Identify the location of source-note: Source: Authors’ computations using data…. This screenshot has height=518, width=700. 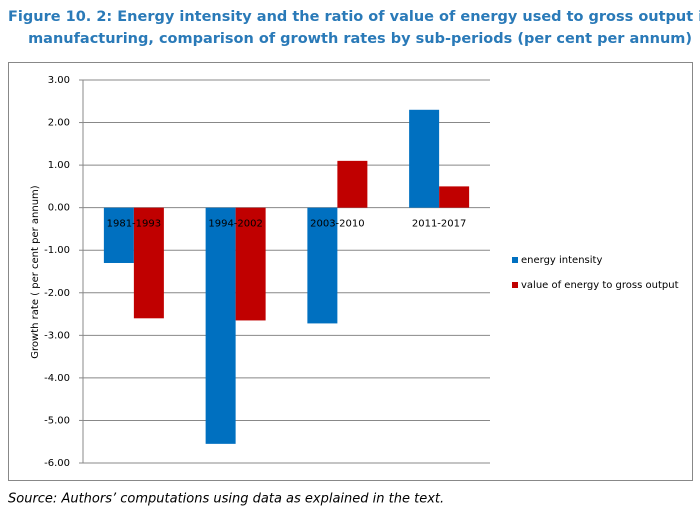
(226, 499).